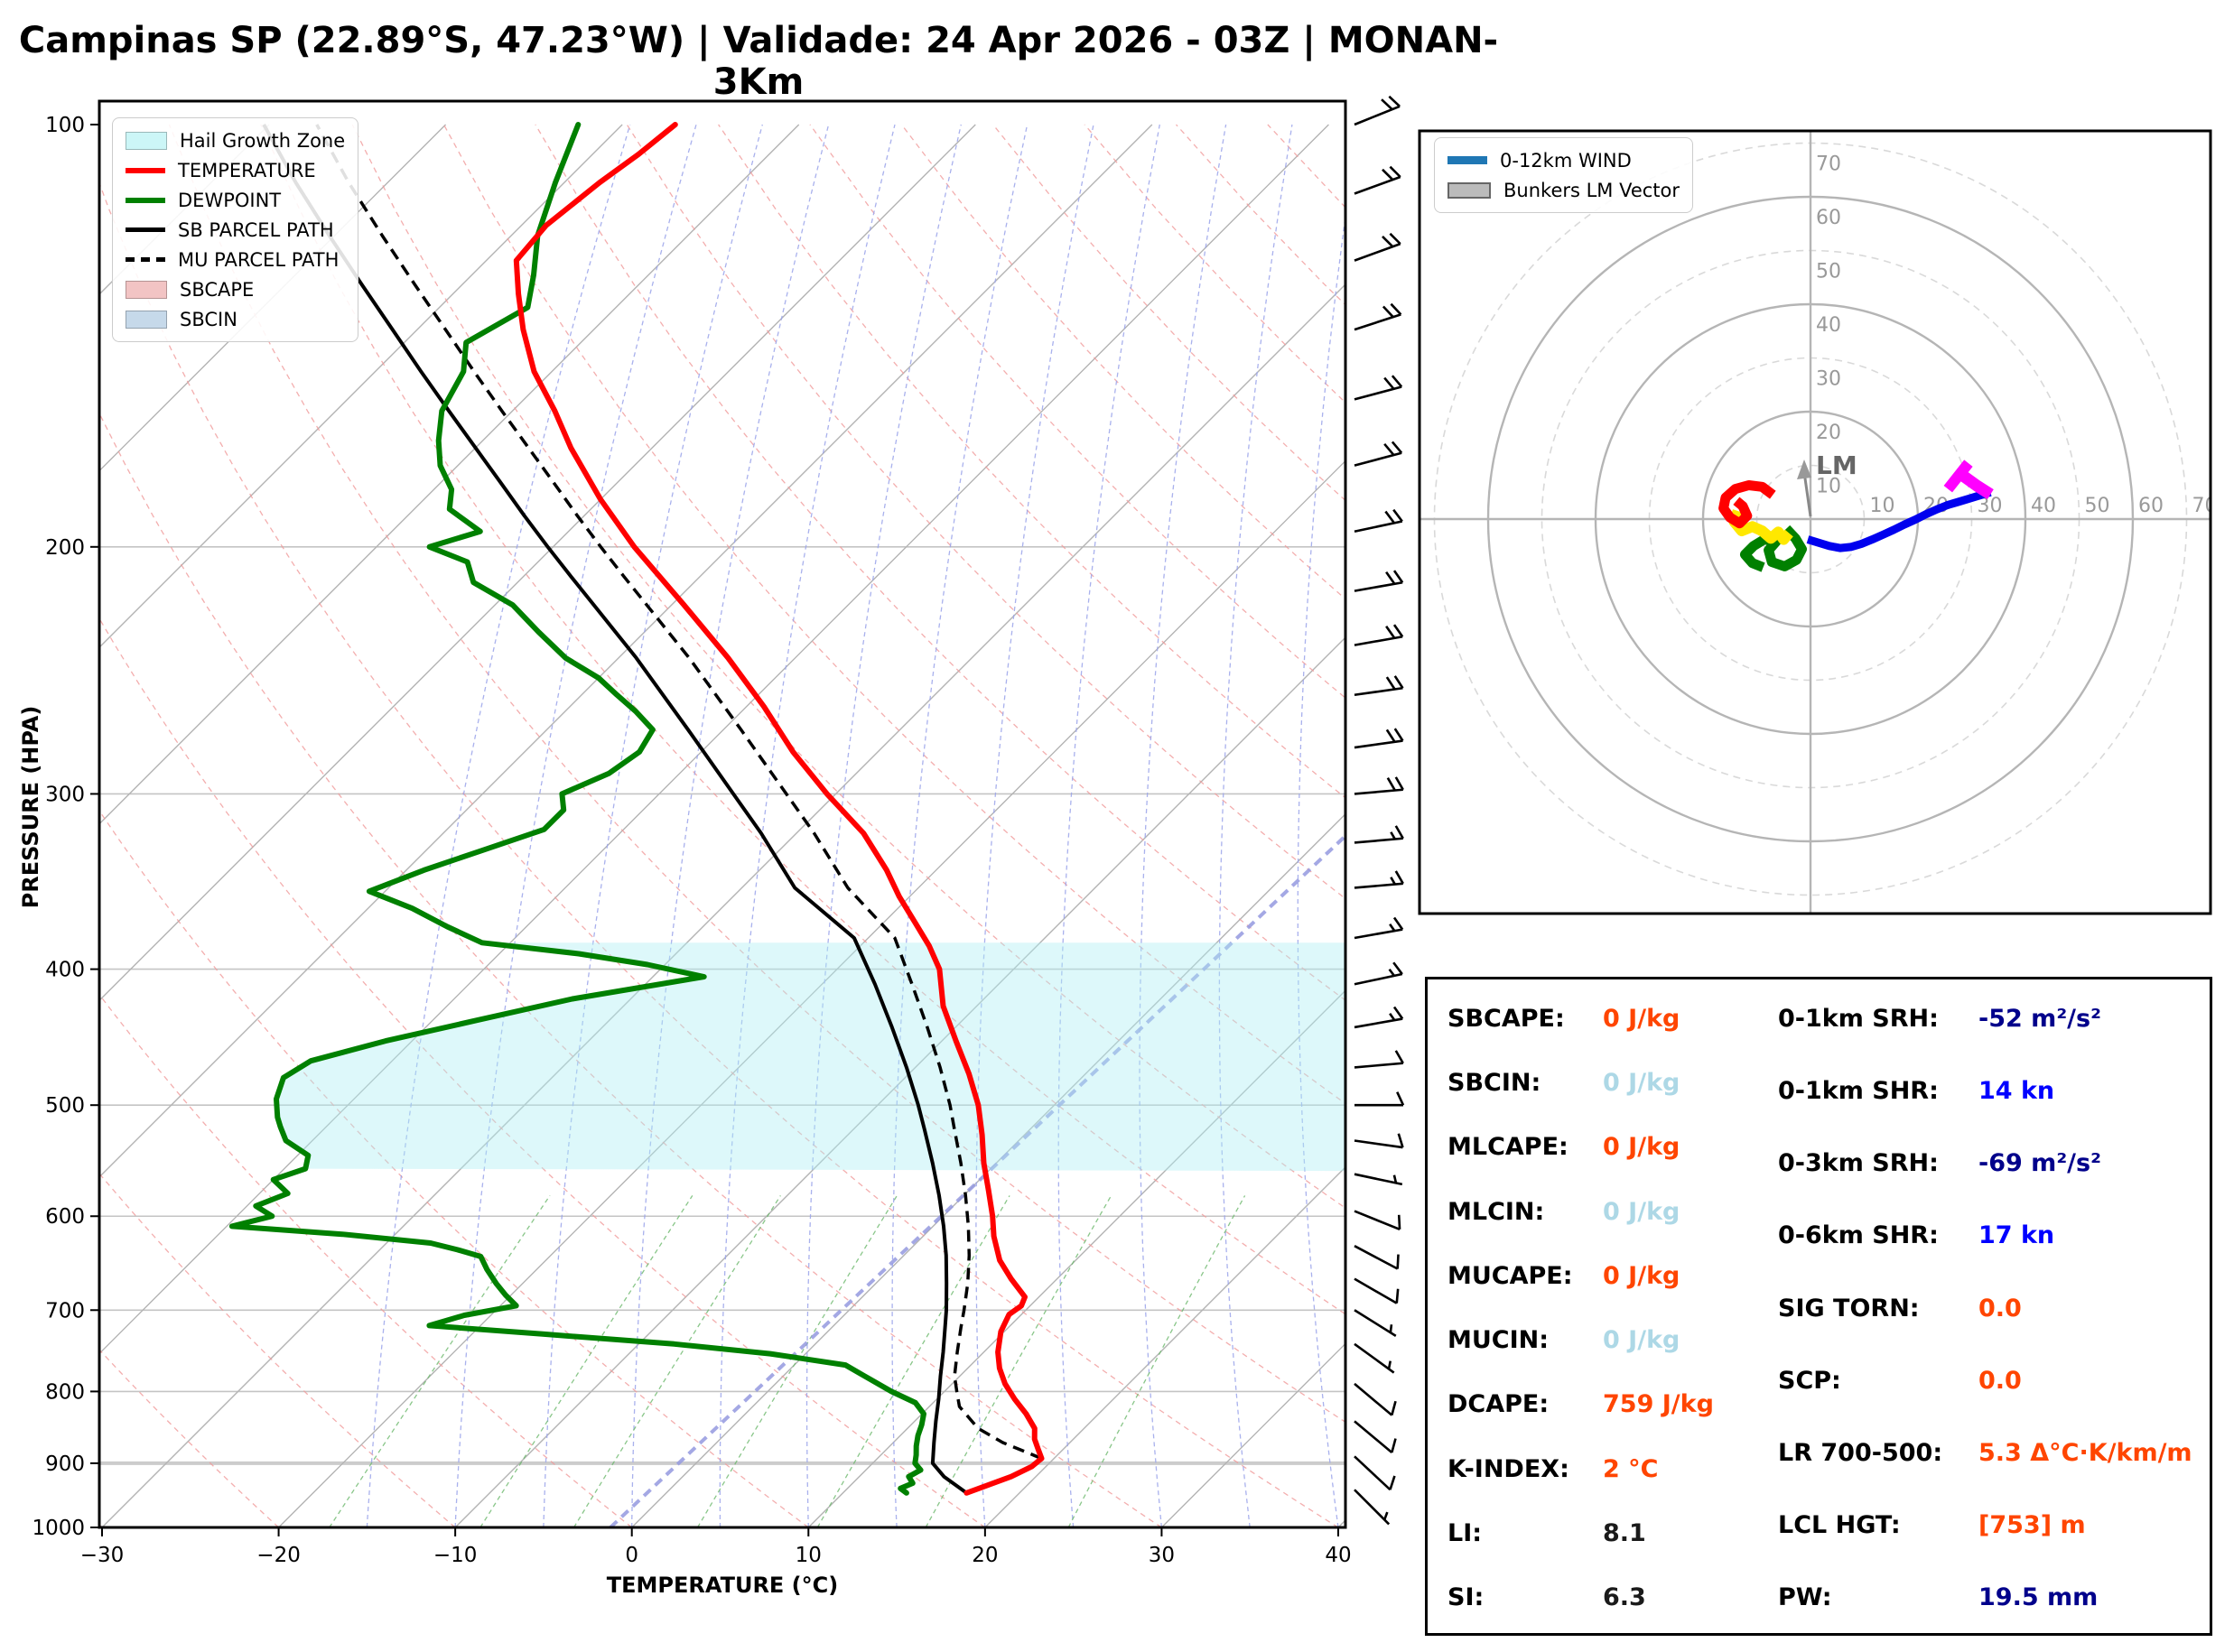 The width and height of the screenshot is (2234, 1652). What do you see at coordinates (1747, 504) in the screenshot?
I see `hodo-trace-0-1km` at bounding box center [1747, 504].